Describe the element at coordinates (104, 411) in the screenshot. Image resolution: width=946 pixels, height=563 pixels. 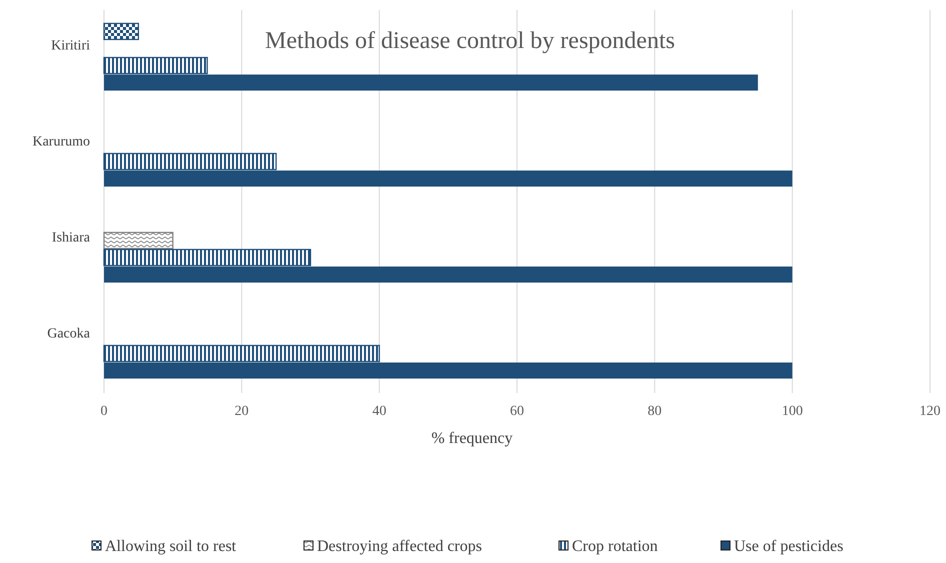
I see `x-tick-label: 0` at that location.